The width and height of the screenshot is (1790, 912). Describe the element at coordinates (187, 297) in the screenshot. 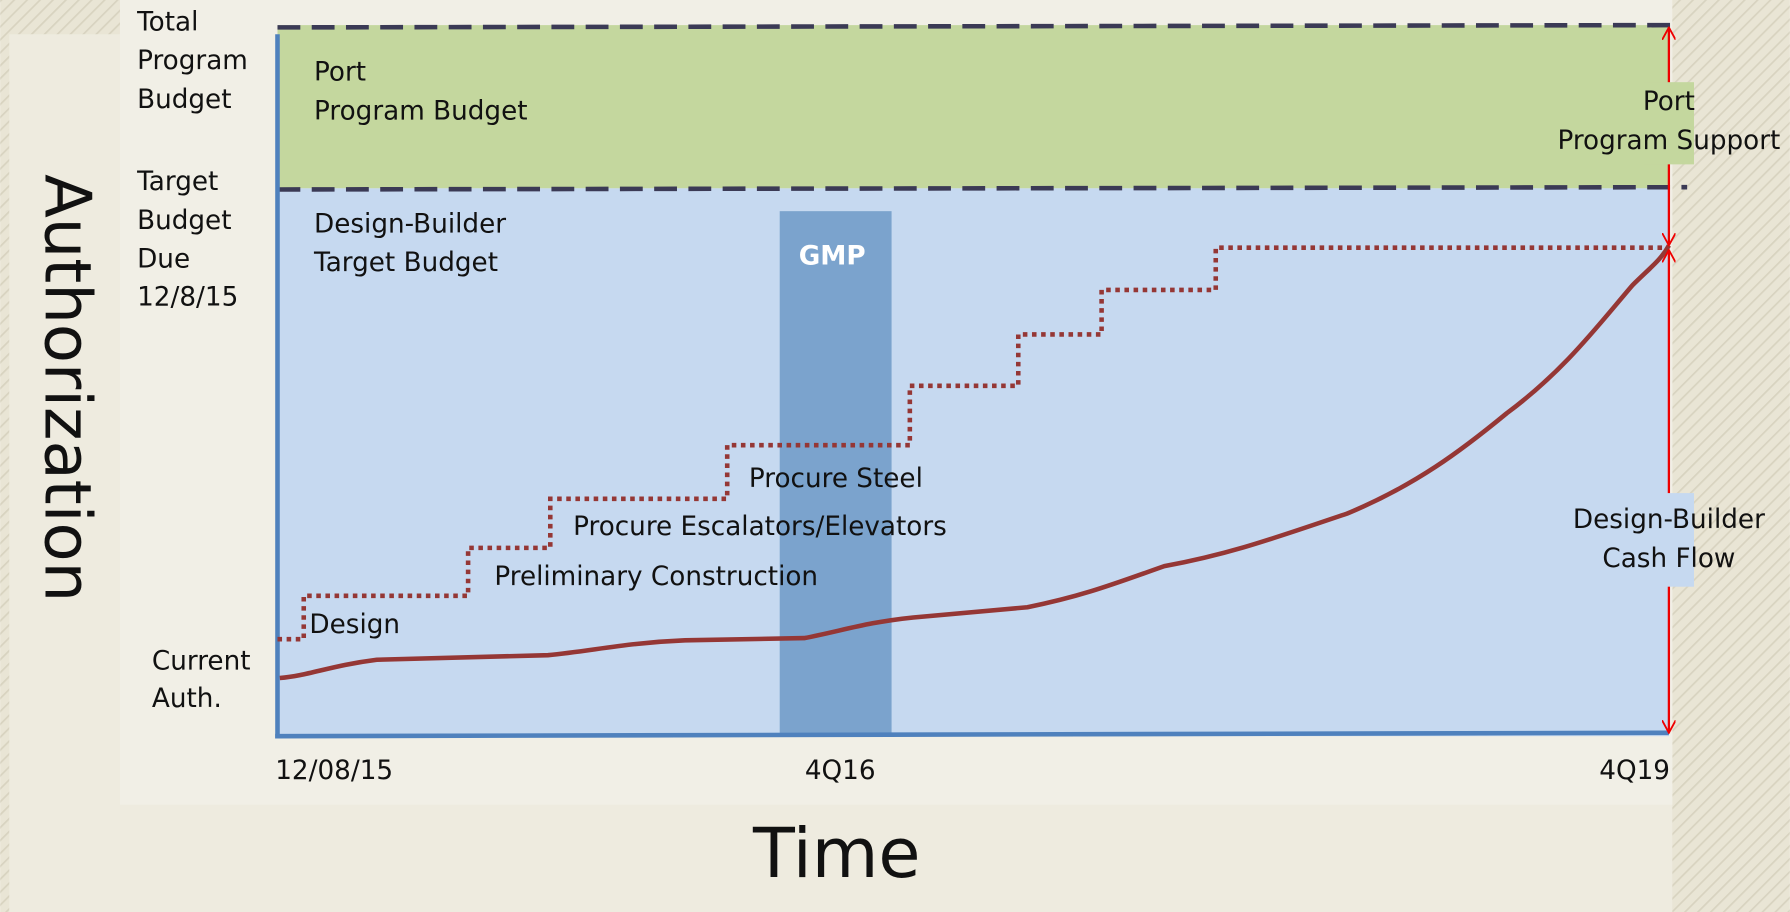

I see `level-label: 12/8/15` at that location.